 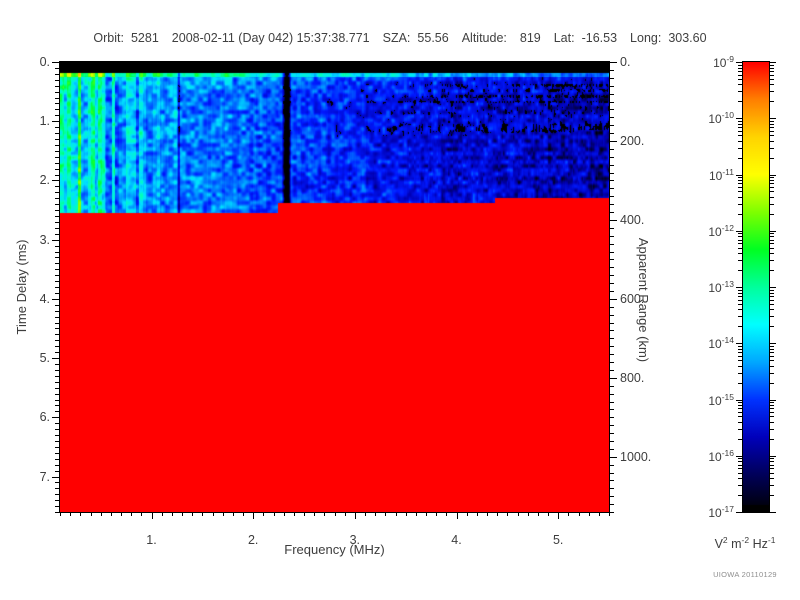 I want to click on altitude-label: Altitude:, so click(x=484, y=38).